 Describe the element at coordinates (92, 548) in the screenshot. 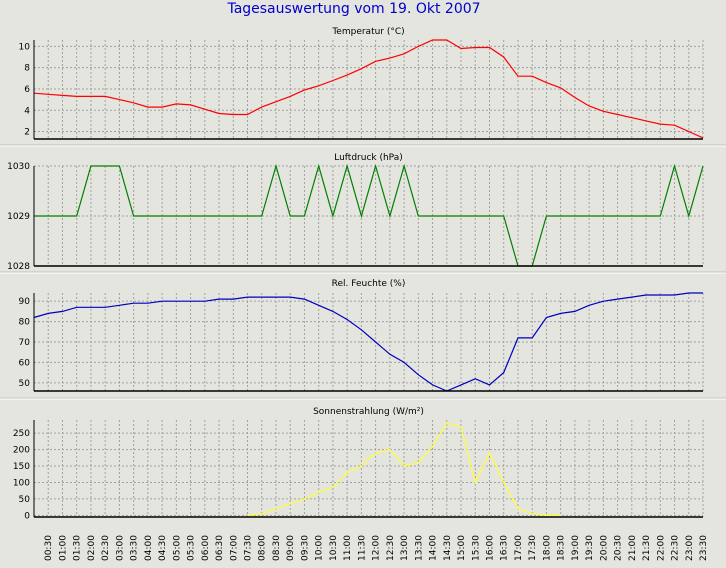

I see `x-tick-label: 02:00` at that location.